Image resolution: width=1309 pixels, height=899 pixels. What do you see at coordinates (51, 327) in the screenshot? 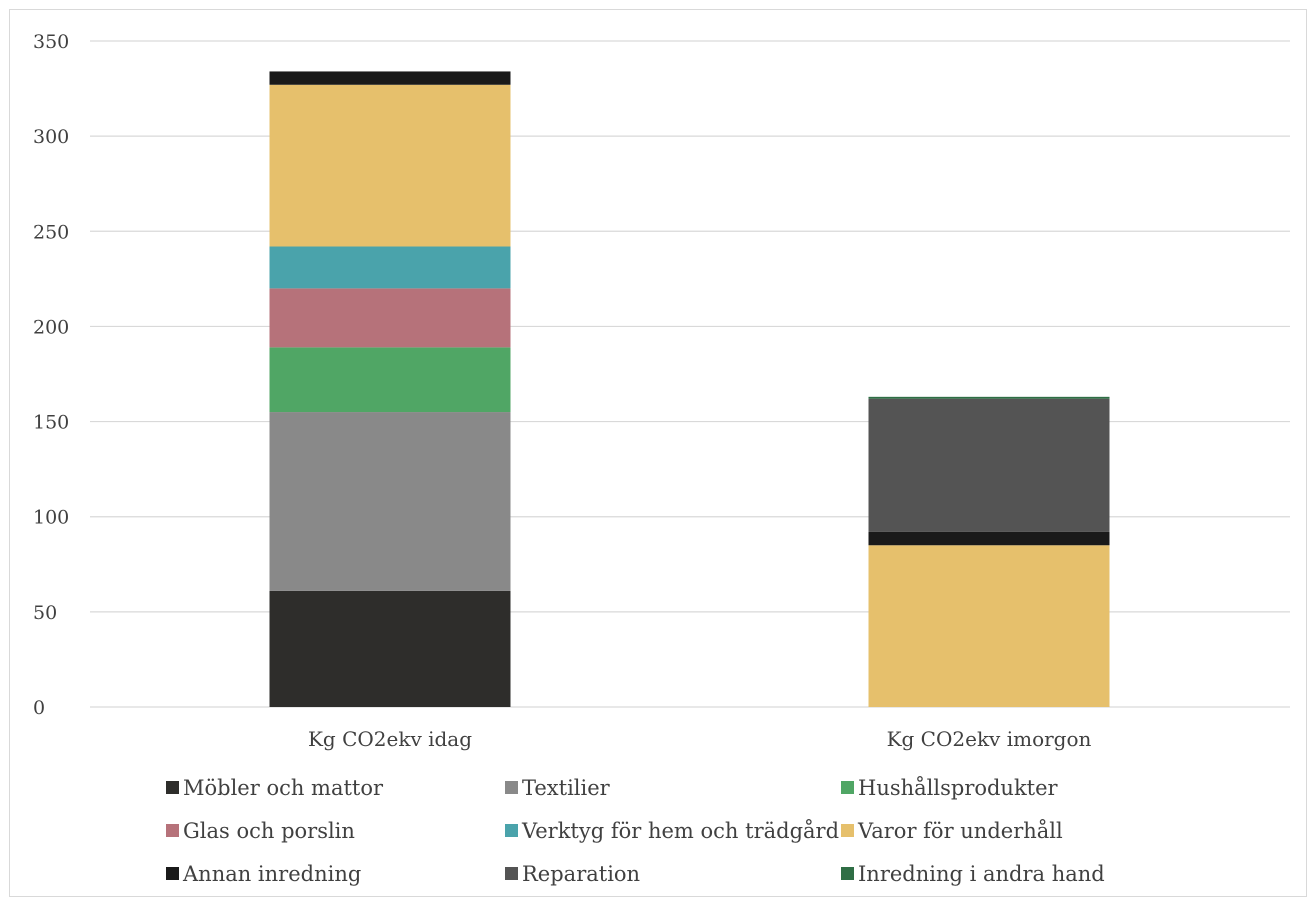
I see `y-tick-label: 200` at bounding box center [51, 327].